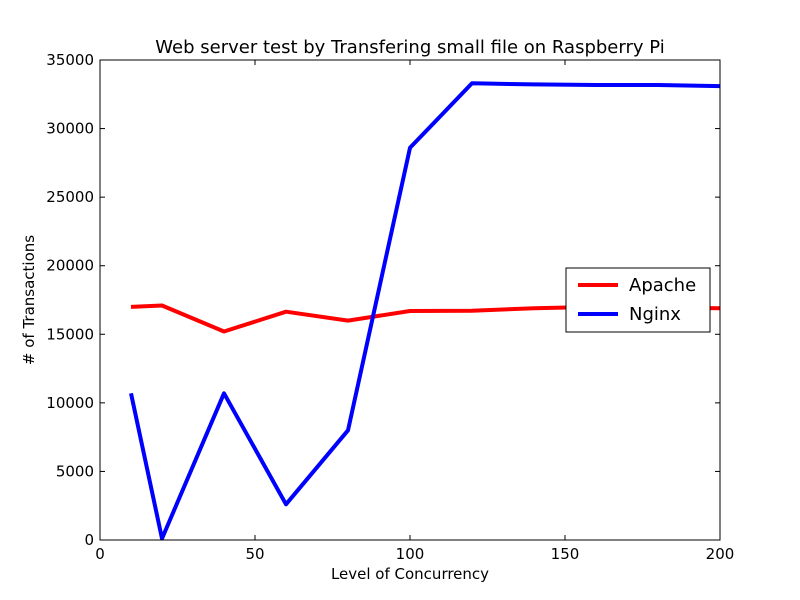  What do you see at coordinates (410, 554) in the screenshot?
I see `x-tick-label: 100` at bounding box center [410, 554].